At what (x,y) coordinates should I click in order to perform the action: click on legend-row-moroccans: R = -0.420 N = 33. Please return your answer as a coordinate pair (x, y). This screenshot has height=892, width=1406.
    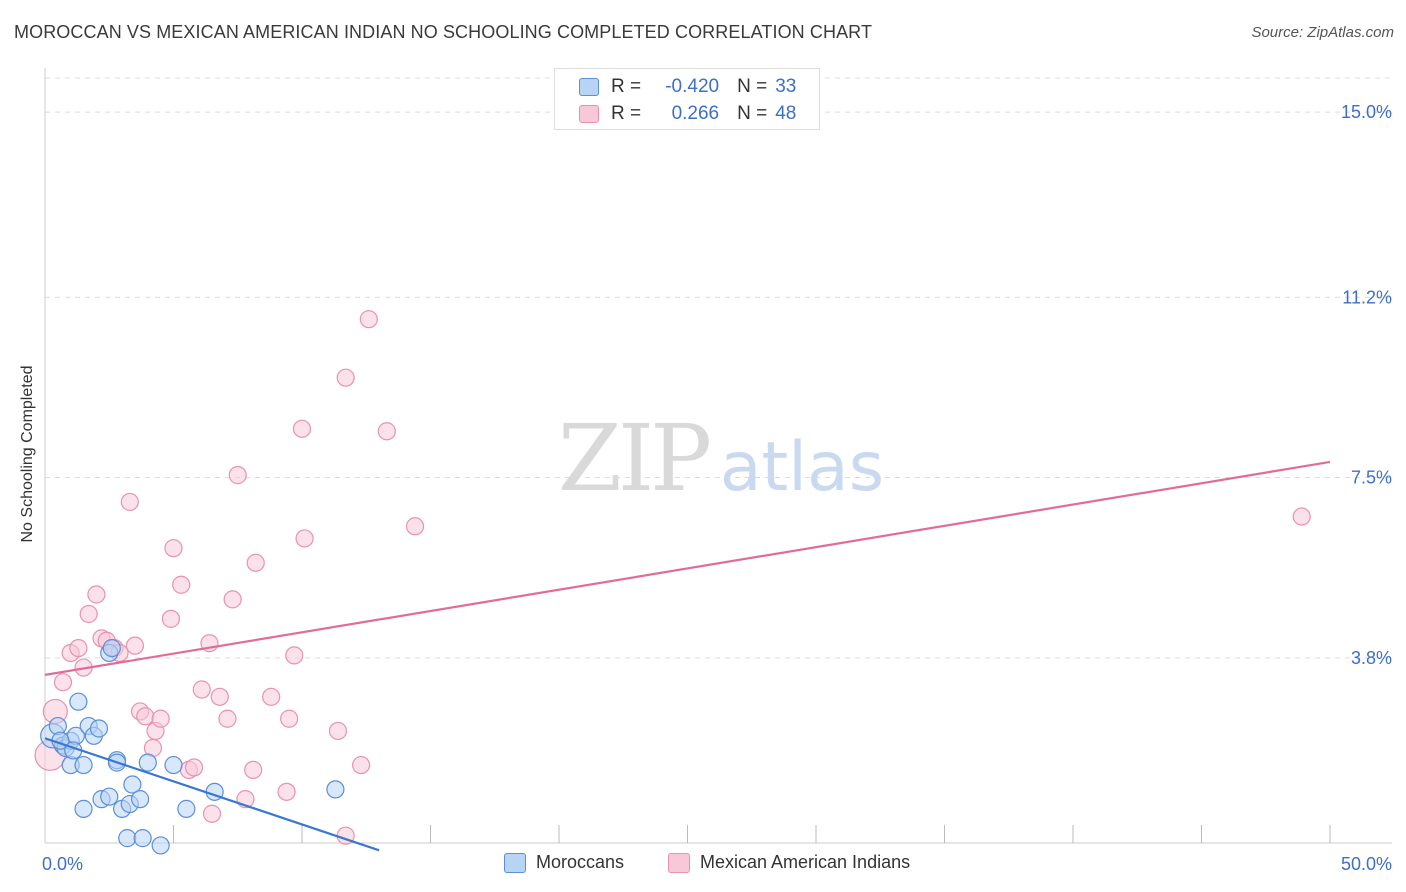
    Looking at the image, I should click on (687, 87).